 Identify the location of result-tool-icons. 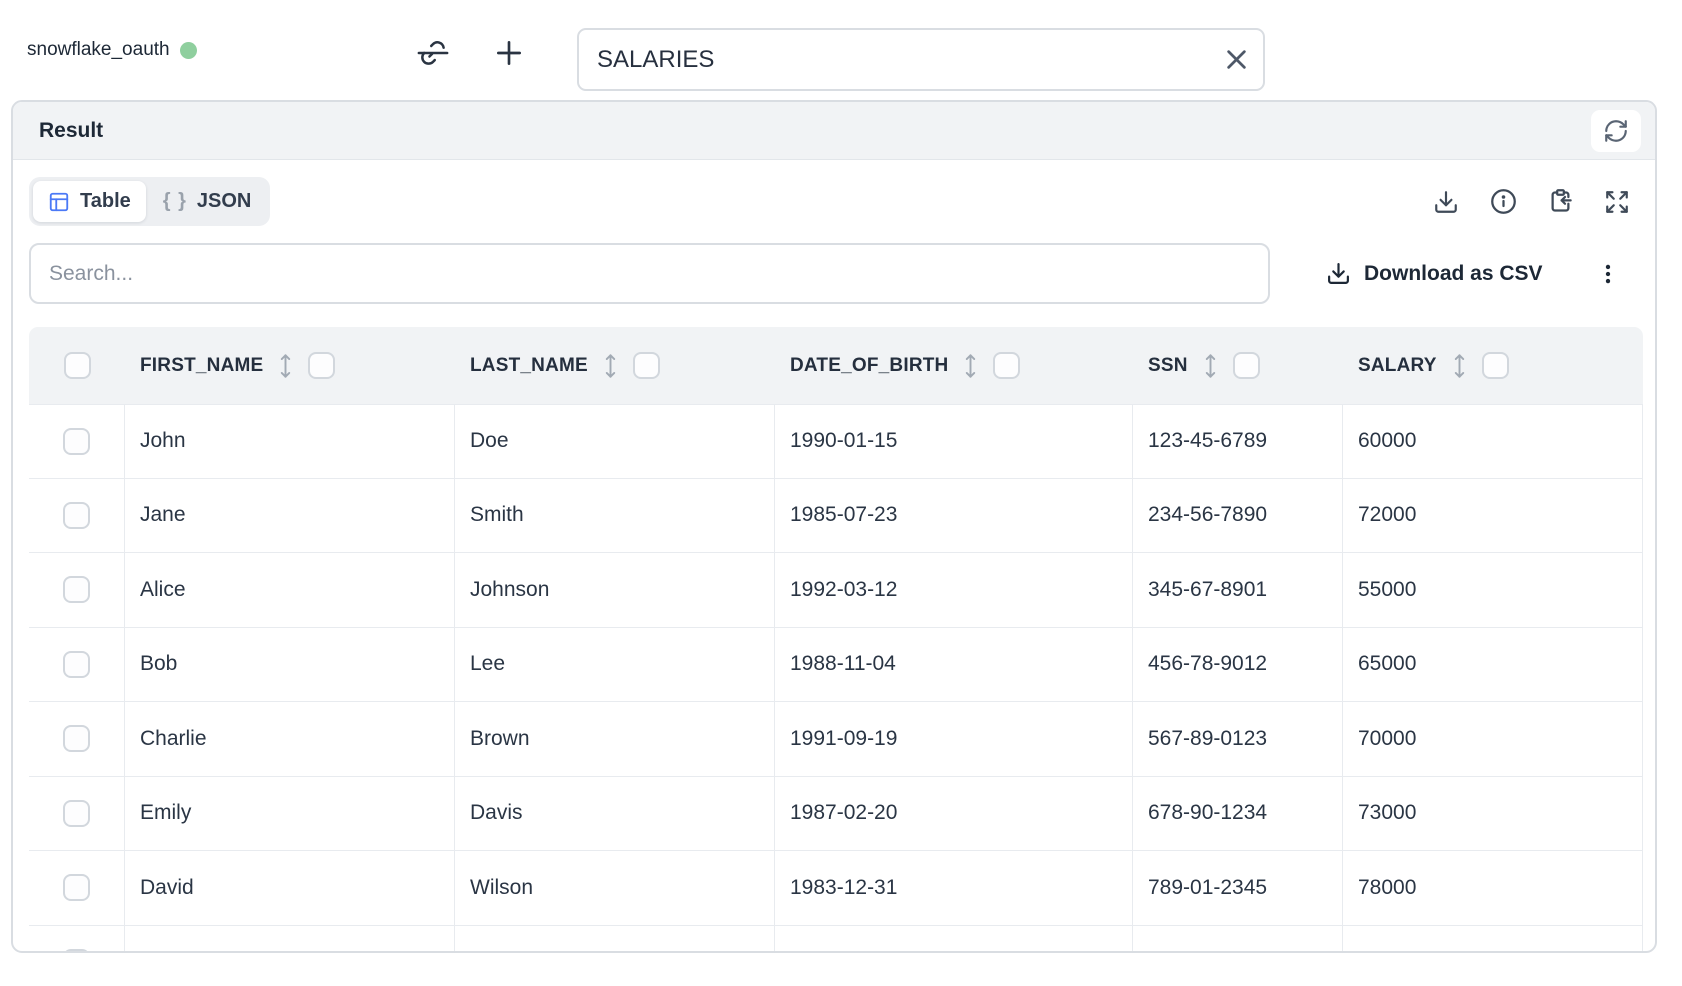
(1535, 202).